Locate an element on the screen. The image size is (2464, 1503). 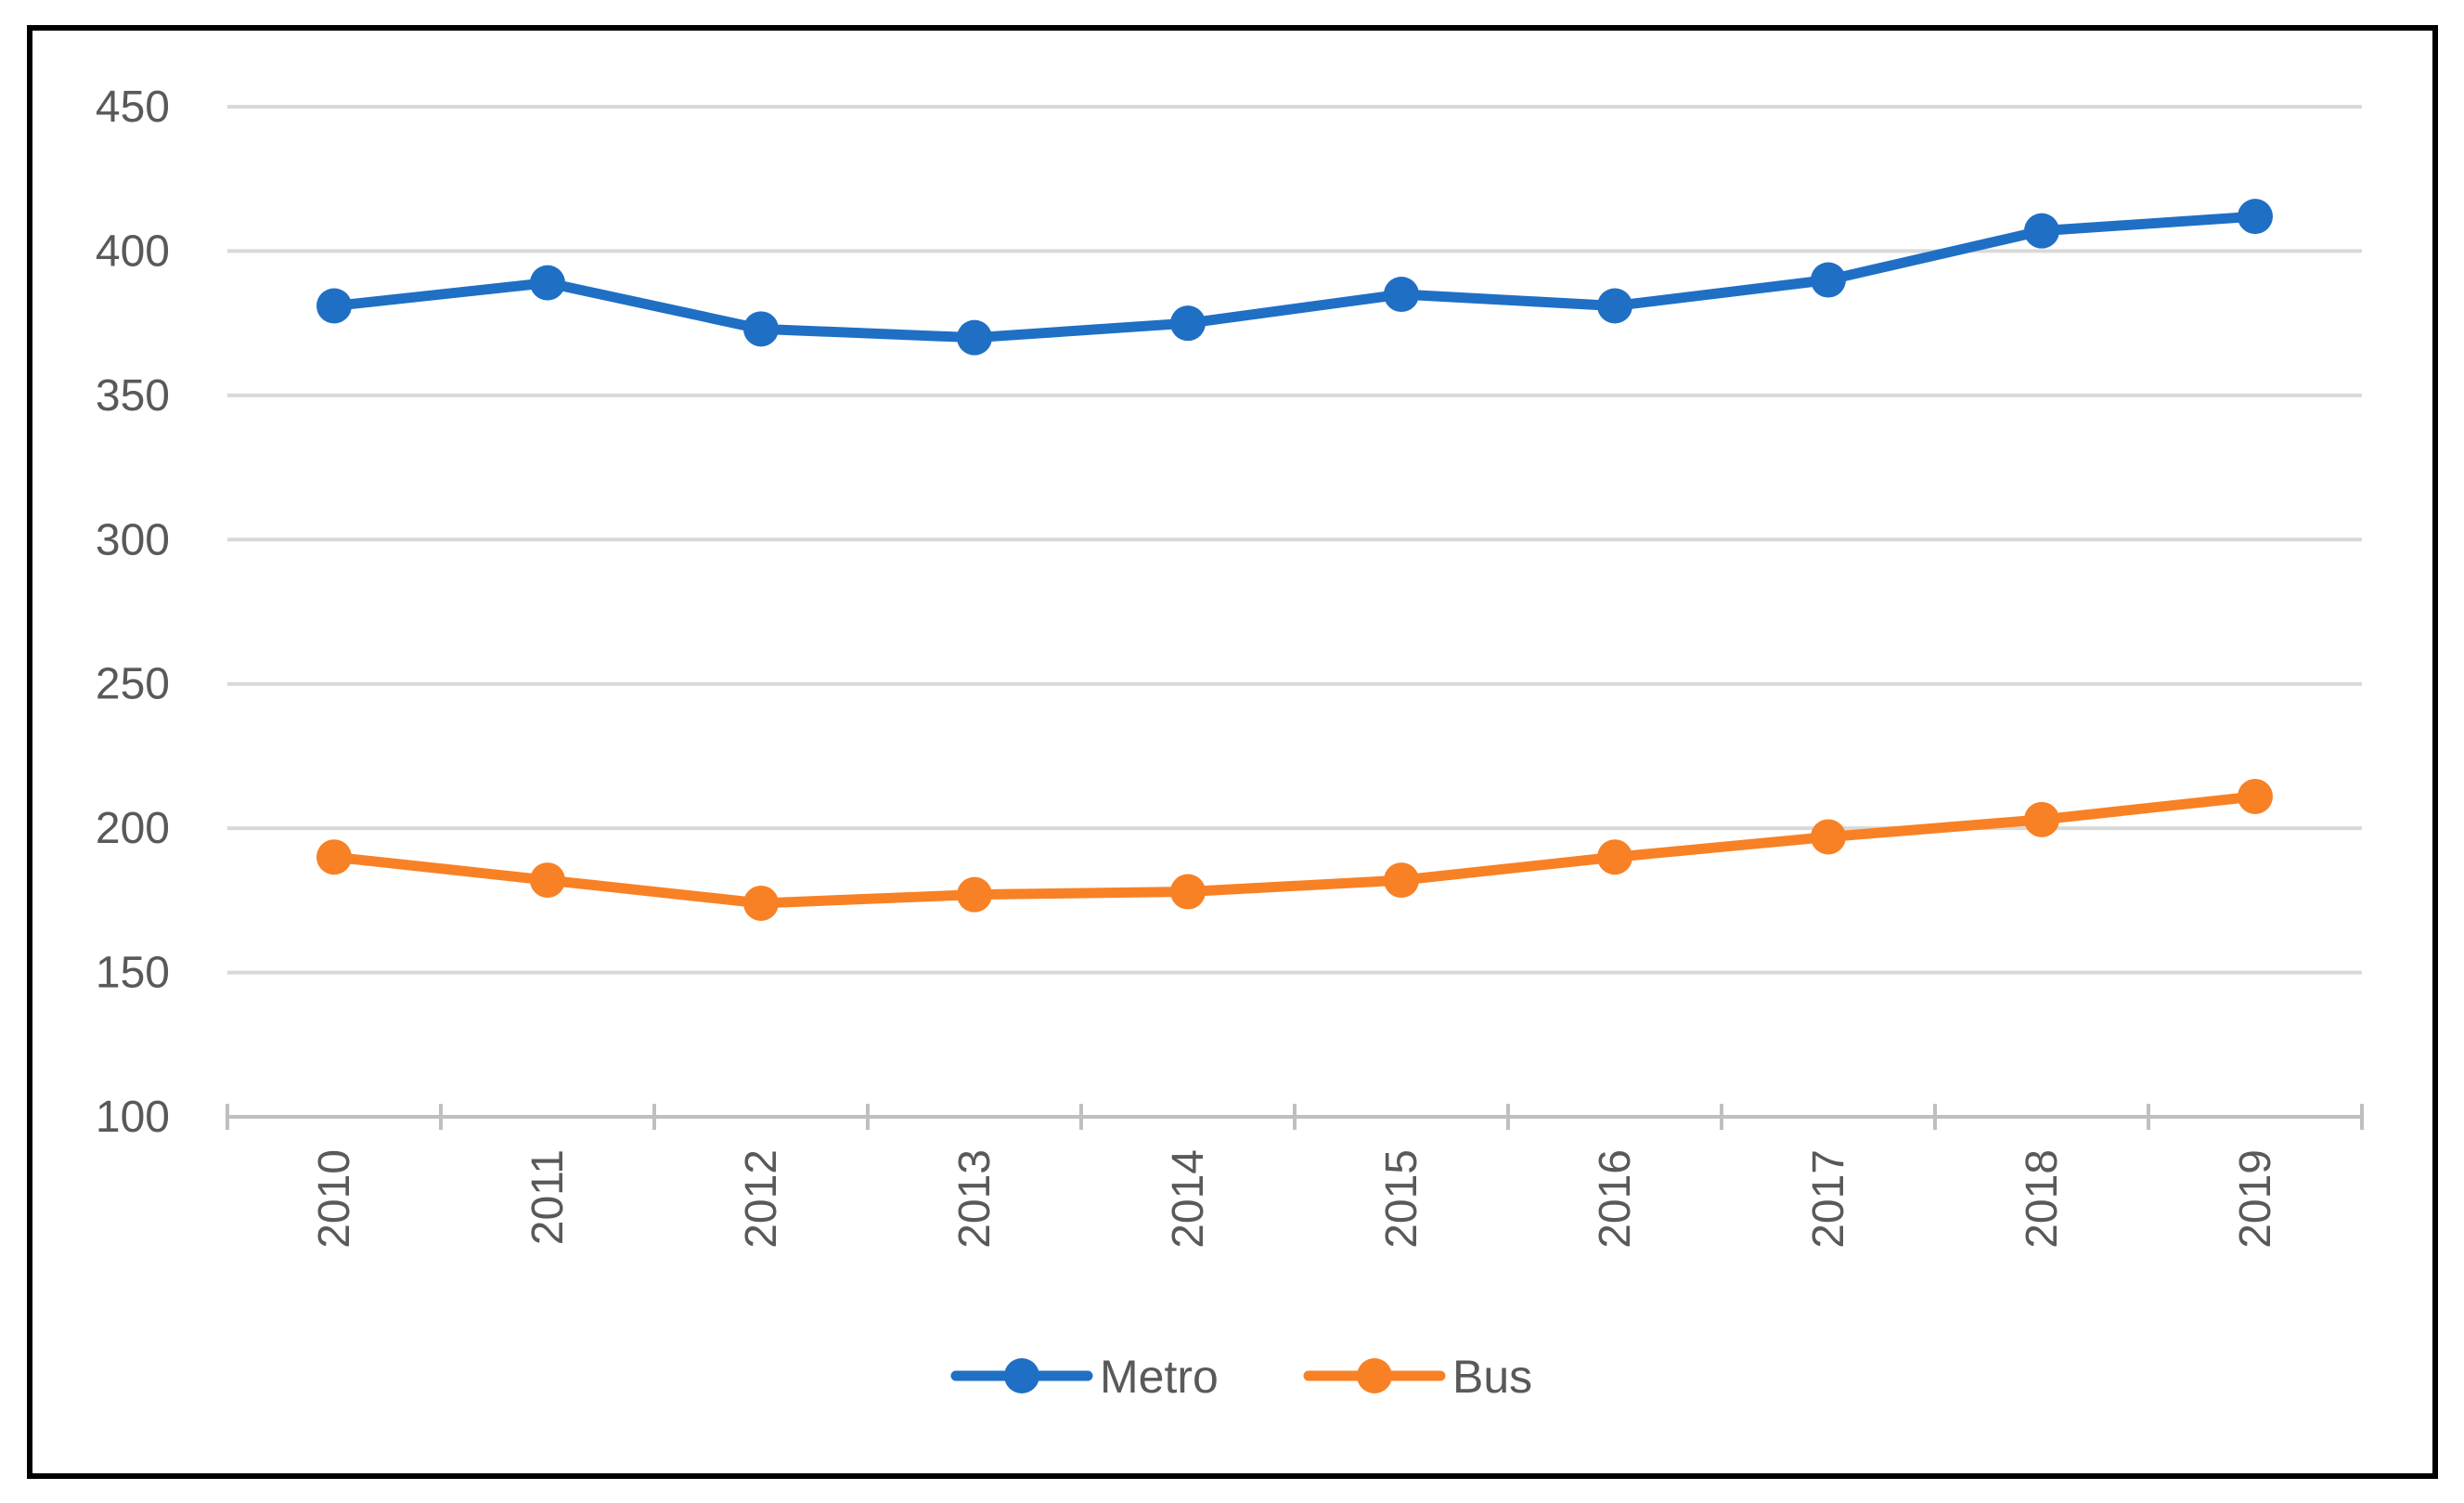
series-bus is located at coordinates (1295, 850).